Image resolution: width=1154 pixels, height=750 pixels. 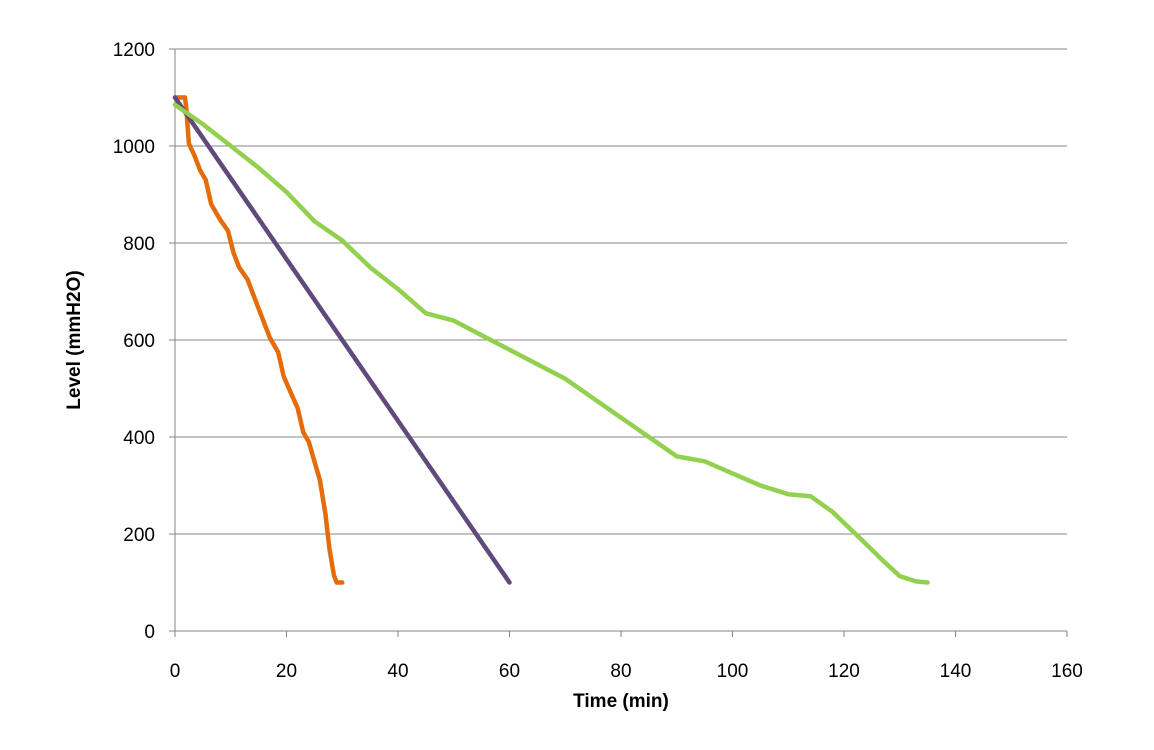 What do you see at coordinates (286, 671) in the screenshot?
I see `x-tick-label: 20` at bounding box center [286, 671].